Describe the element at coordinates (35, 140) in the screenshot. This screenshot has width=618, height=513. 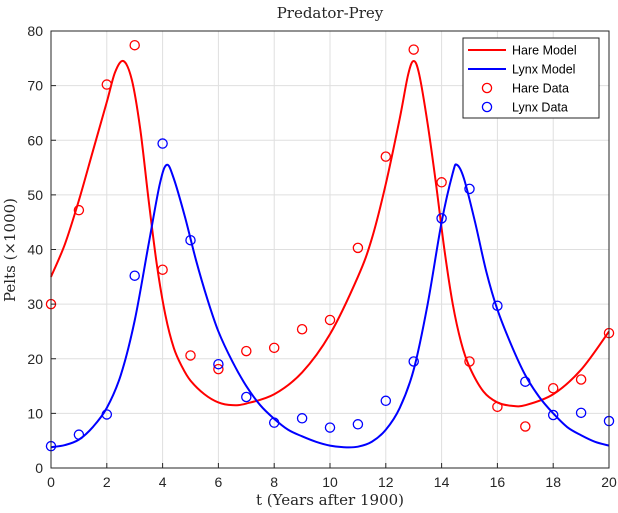
I see `y-tick-label: 60` at that location.